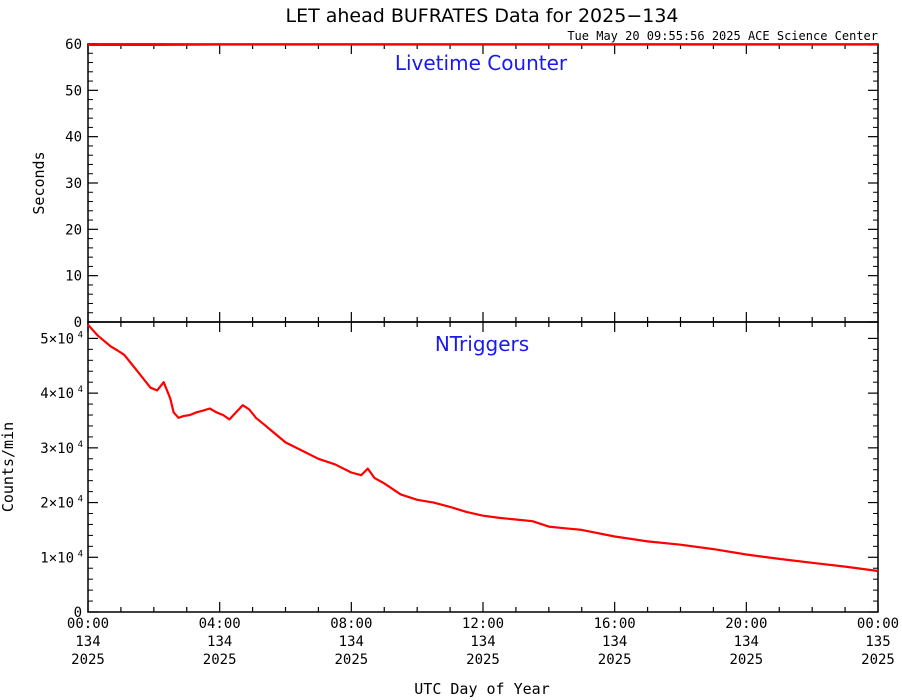  I want to click on x-axis-label: UTC Day of Year, so click(481, 689).